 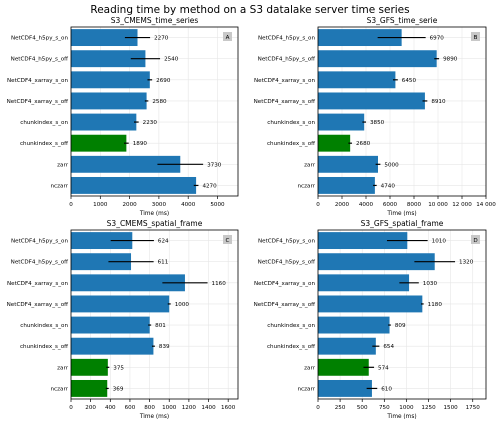 What do you see at coordinates (473, 408) in the screenshot?
I see `x-tick-label: 1750` at bounding box center [473, 408].